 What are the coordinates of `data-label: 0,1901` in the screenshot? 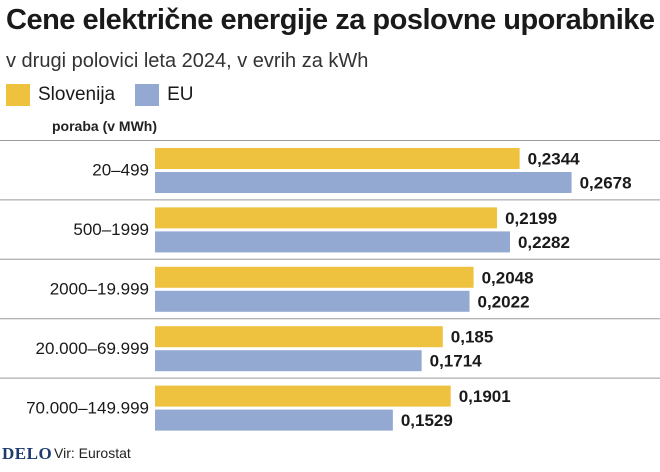 It's located at (485, 396).